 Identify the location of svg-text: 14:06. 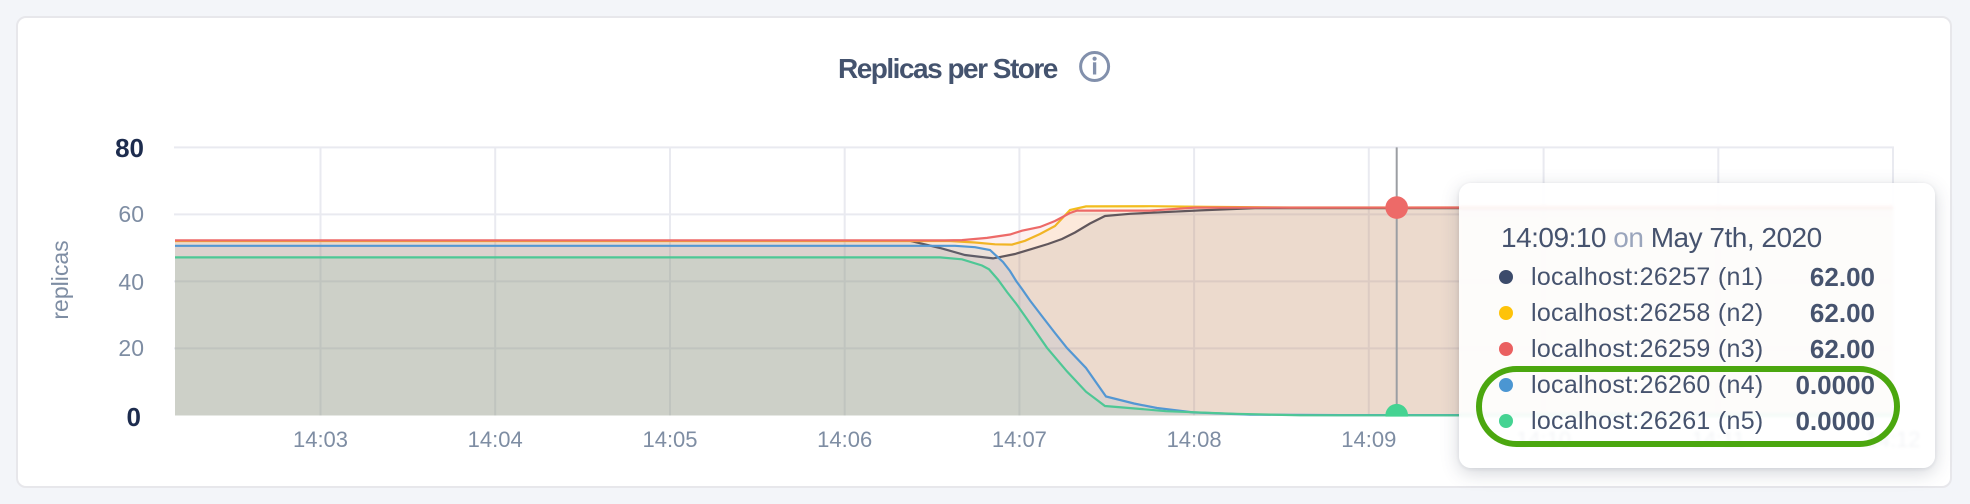
(844, 439).